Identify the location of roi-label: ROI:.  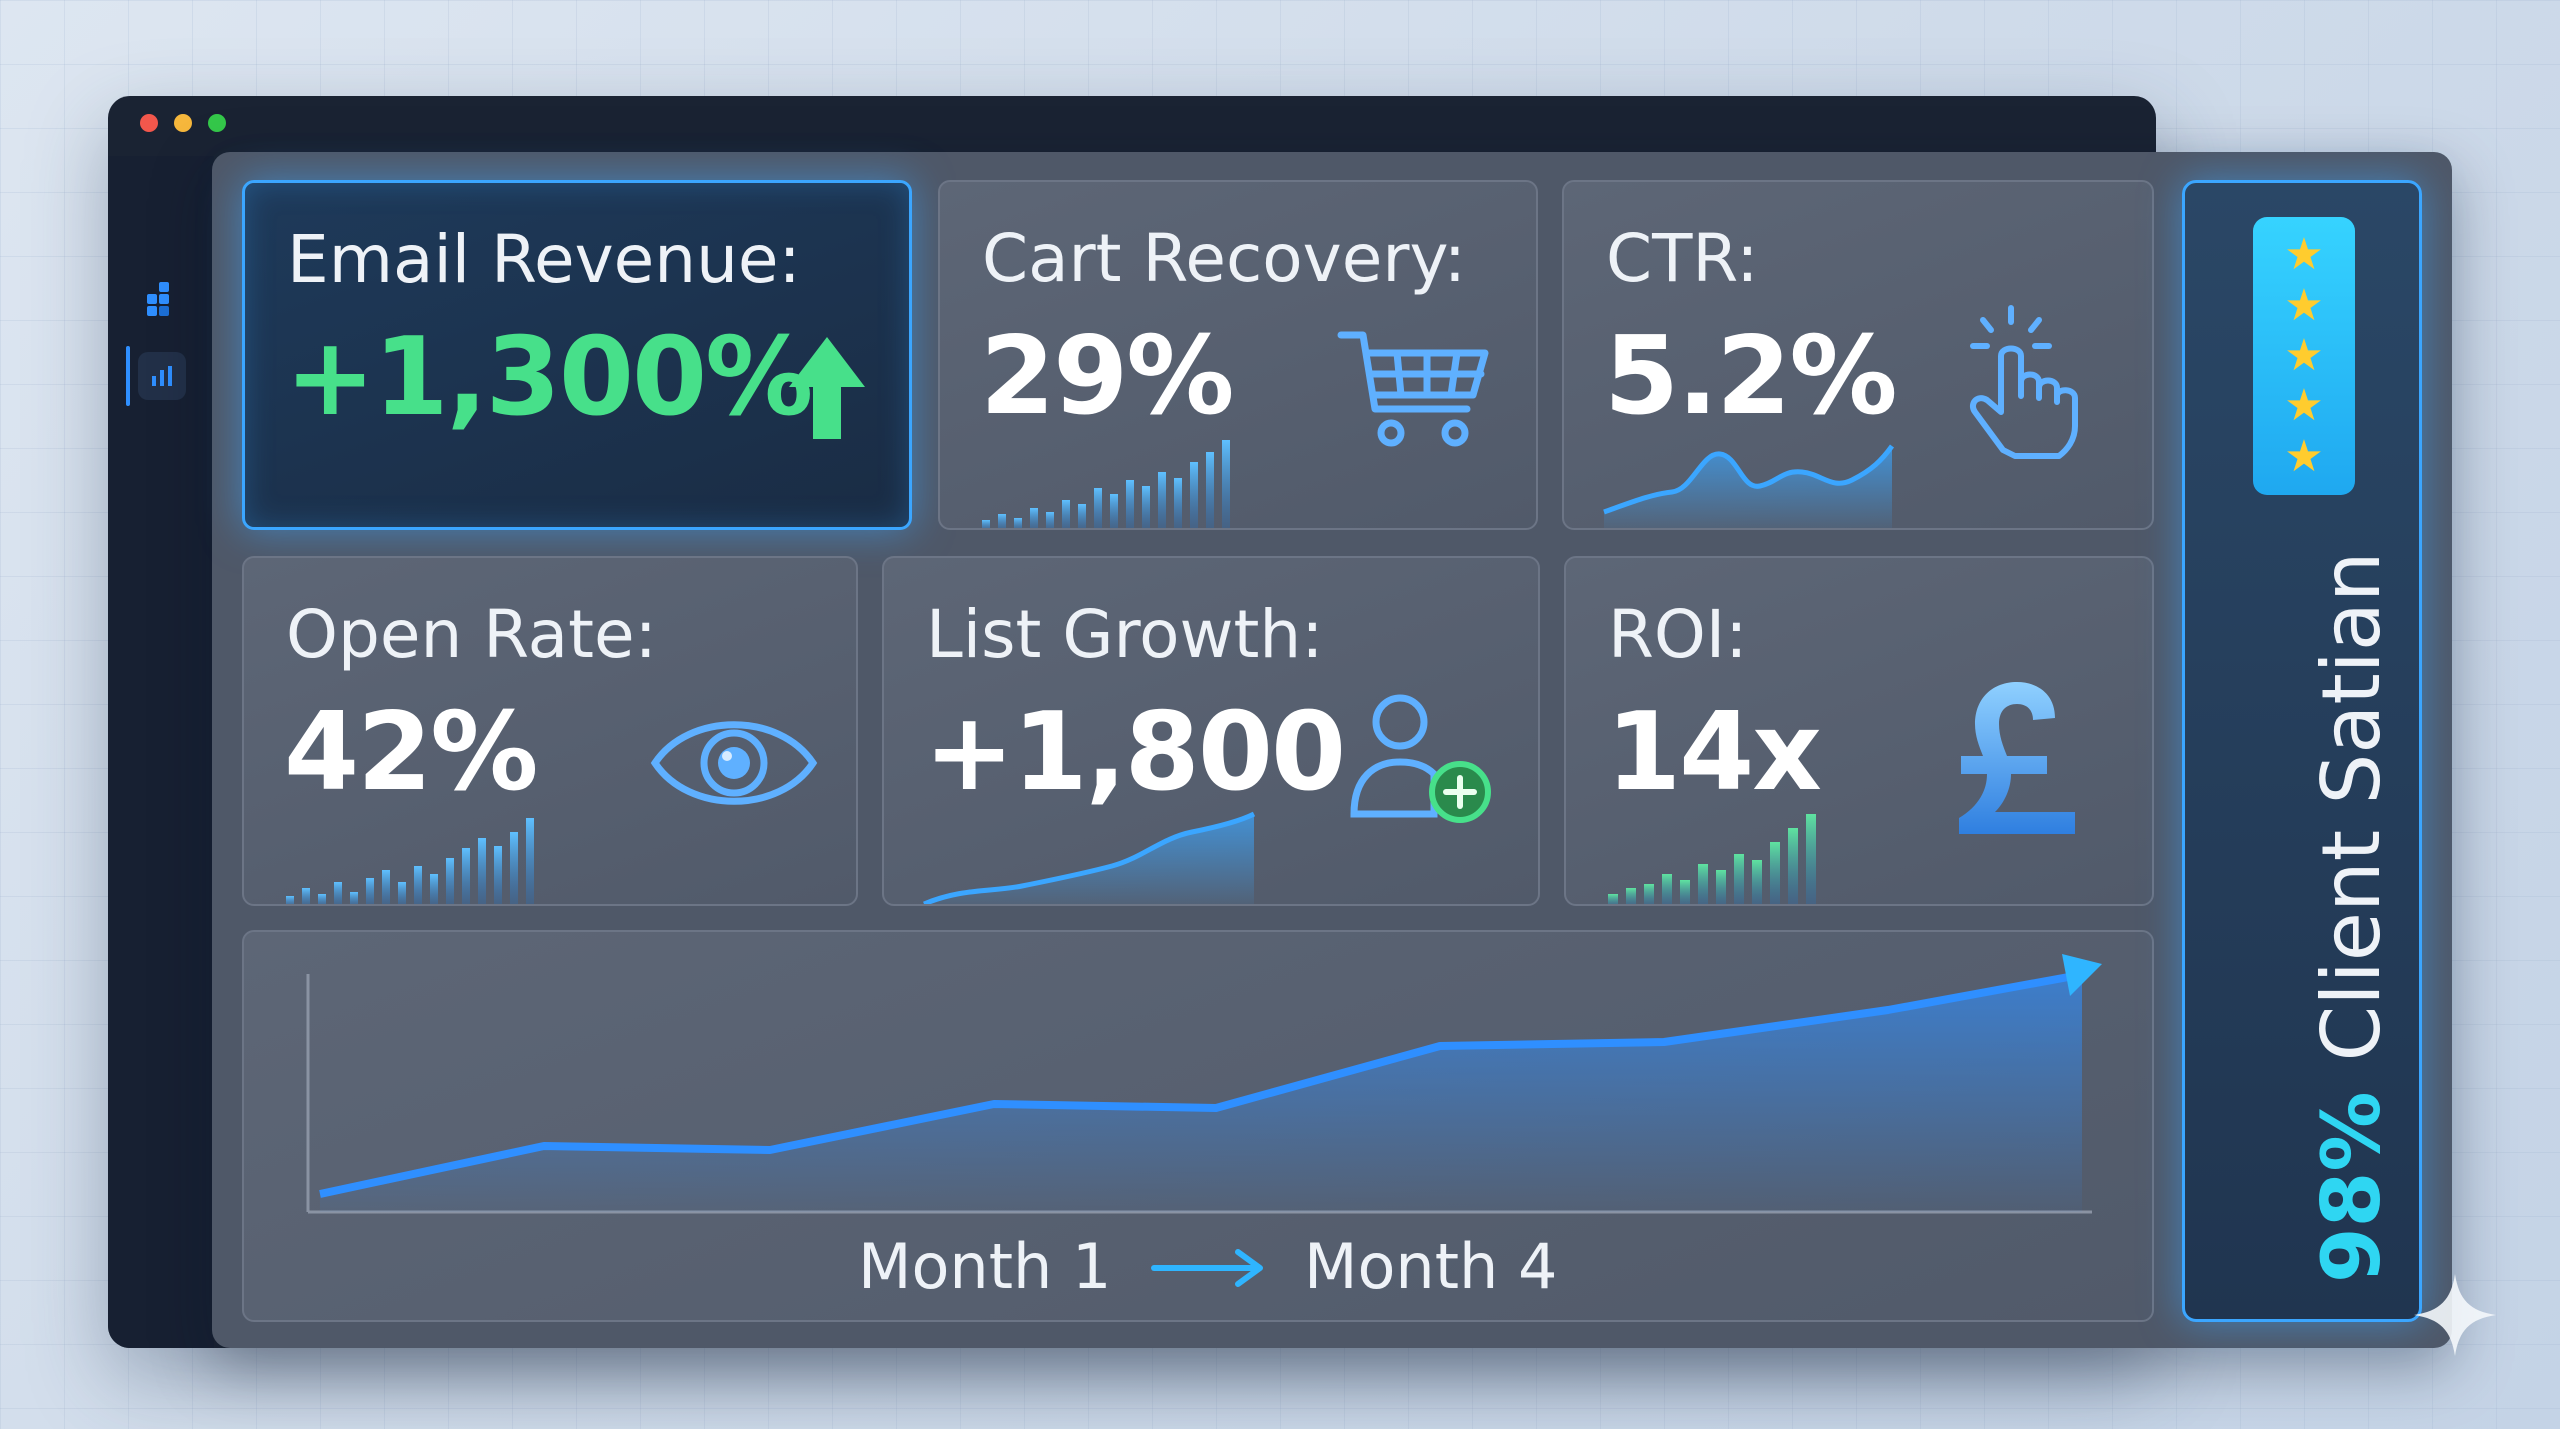
(1678, 634).